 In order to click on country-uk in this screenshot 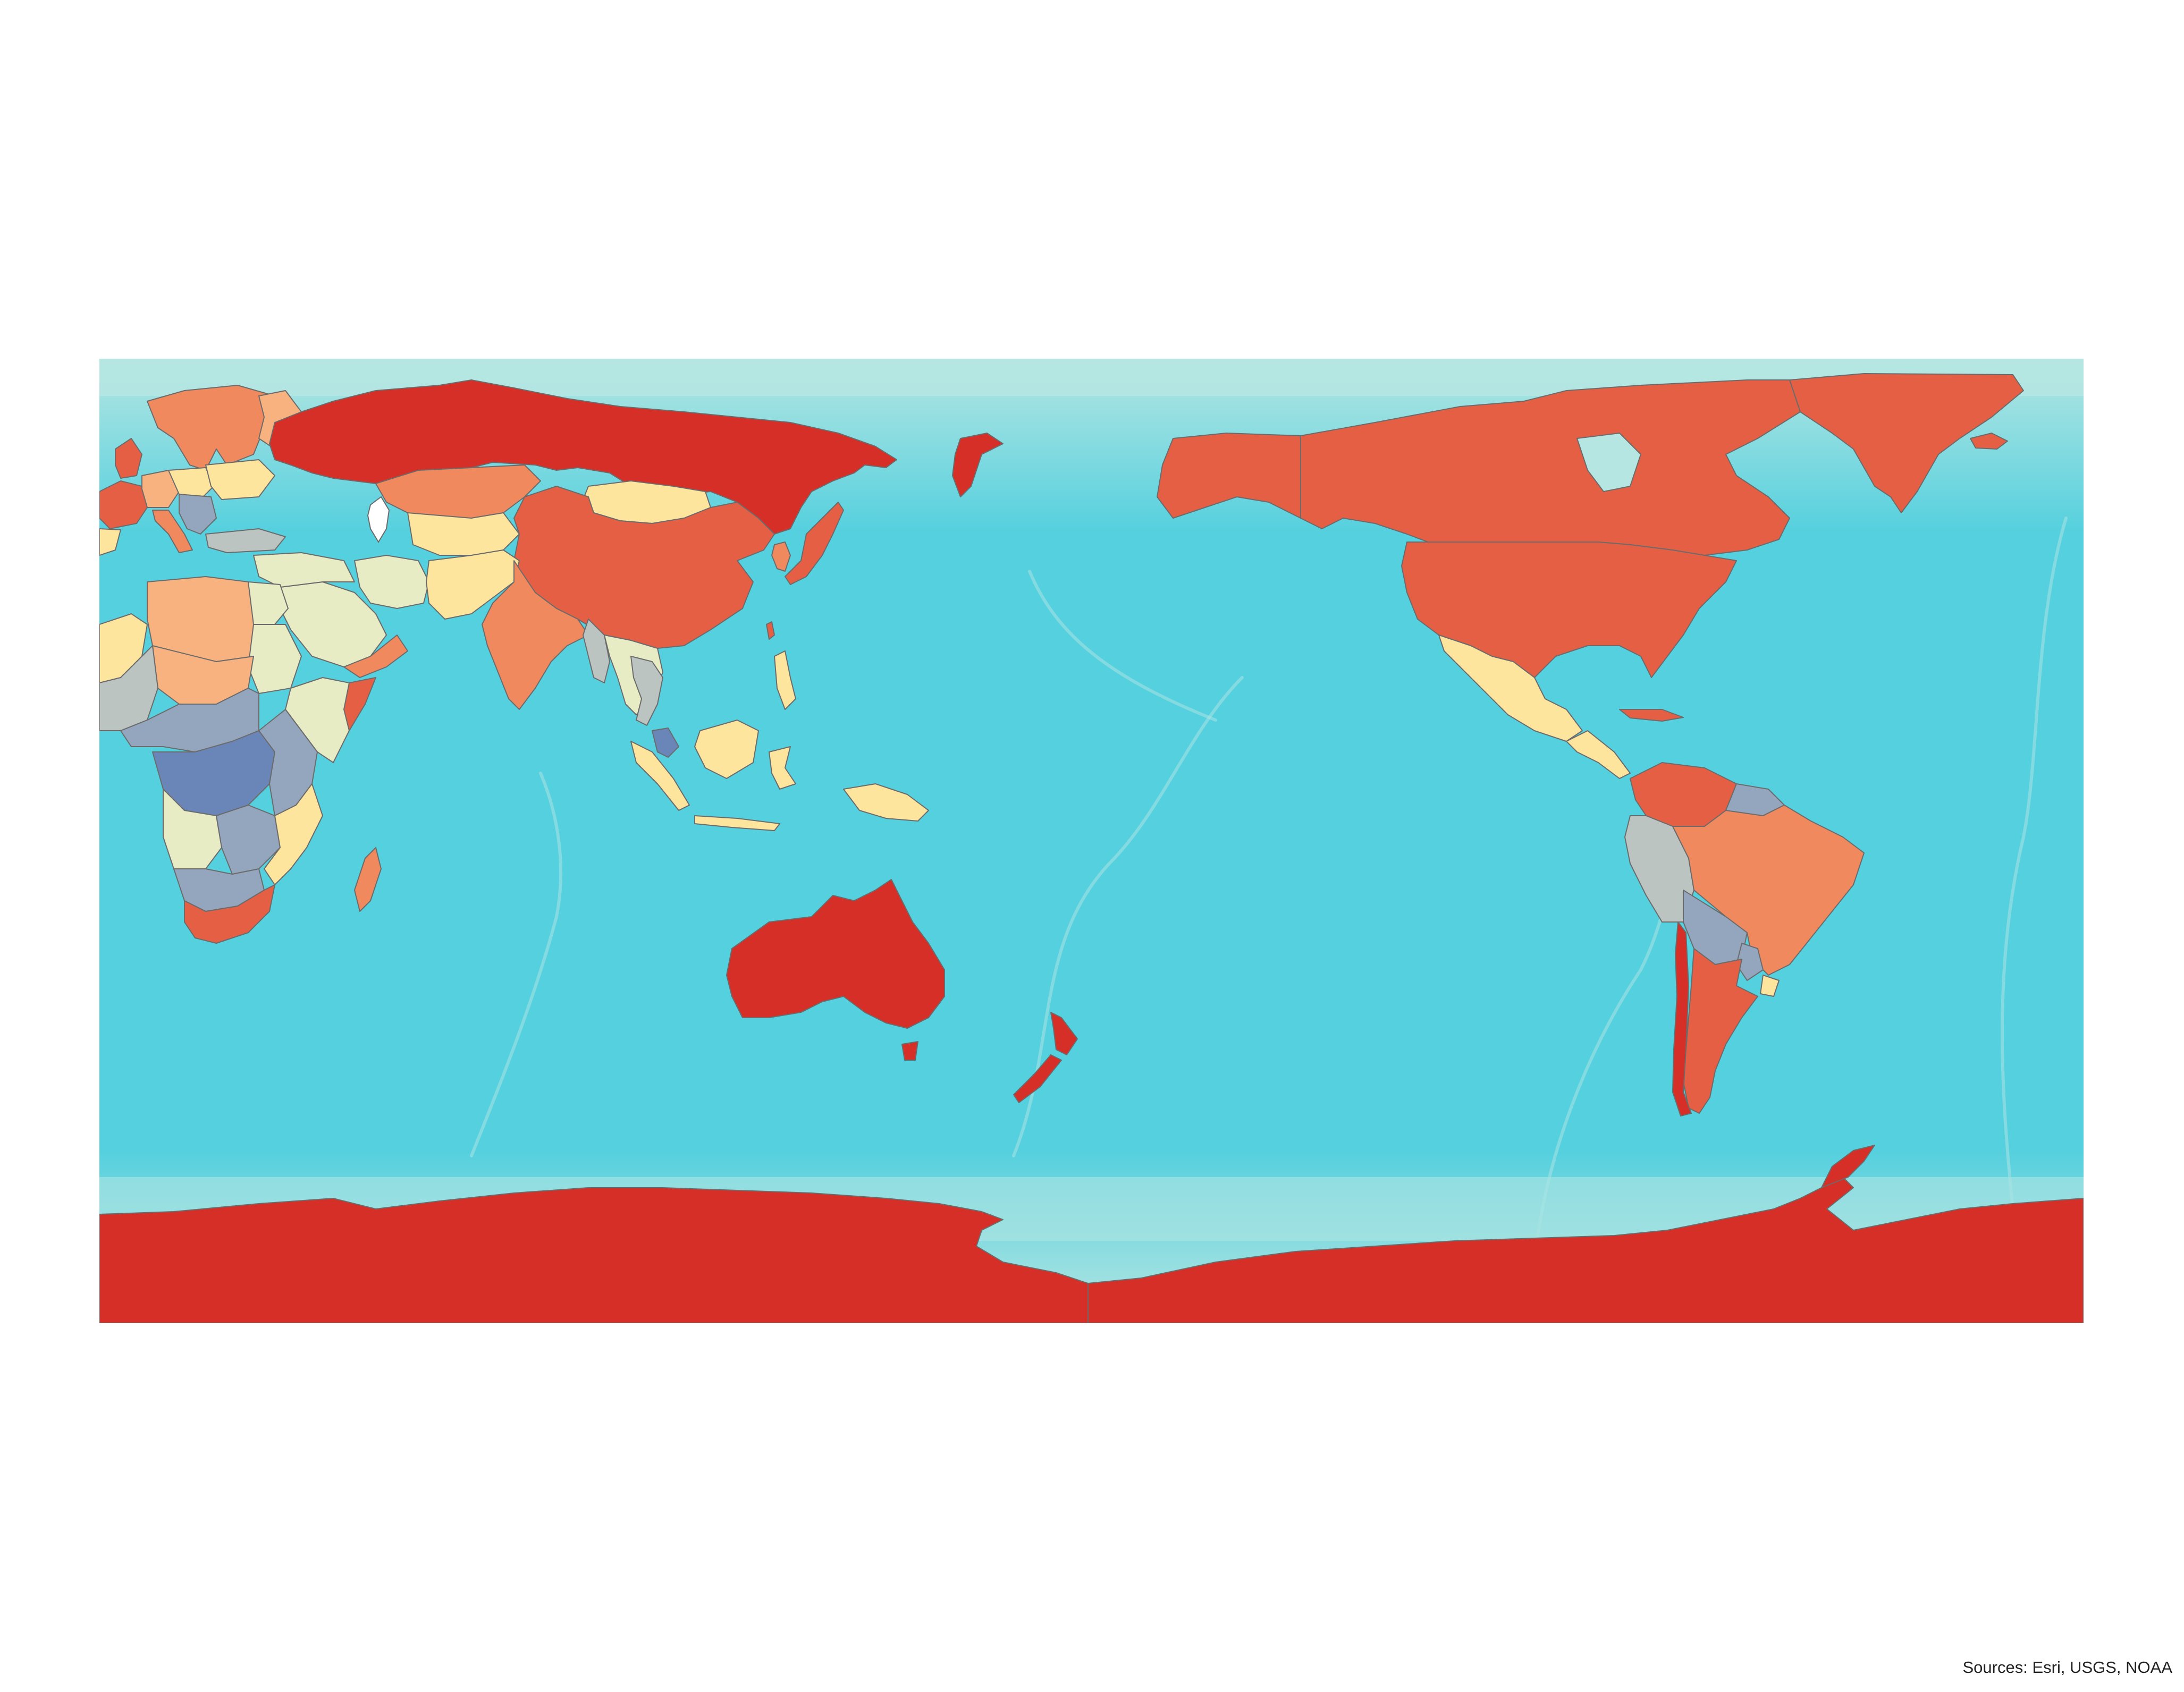, I will do `click(128, 458)`.